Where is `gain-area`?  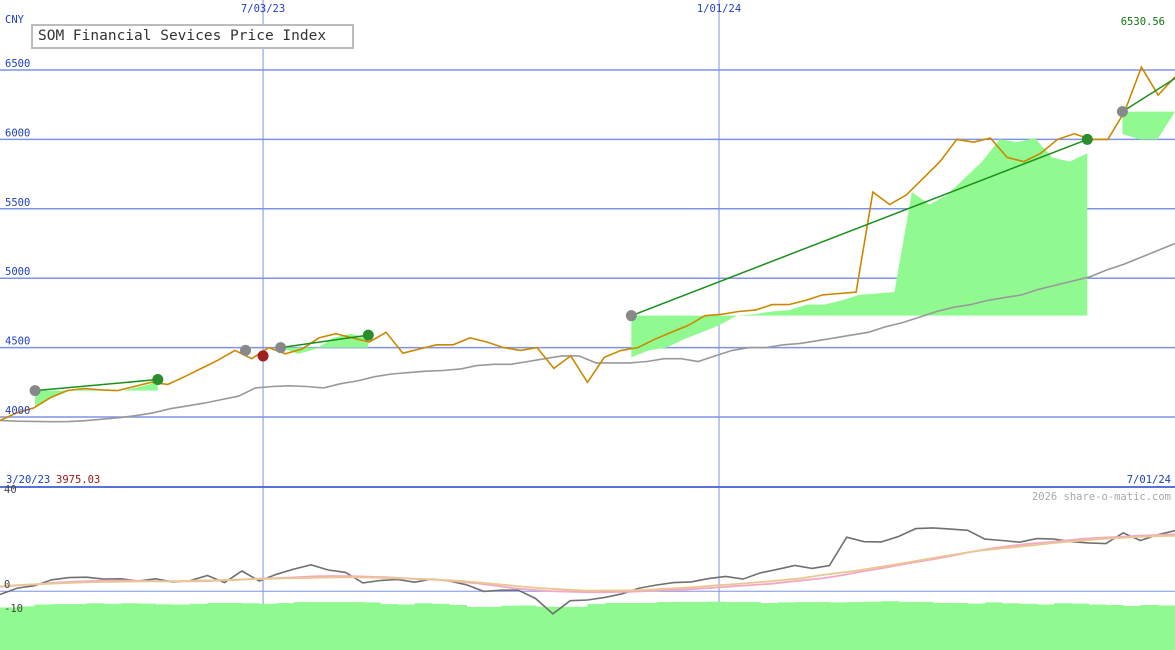
gain-area is located at coordinates (96, 395).